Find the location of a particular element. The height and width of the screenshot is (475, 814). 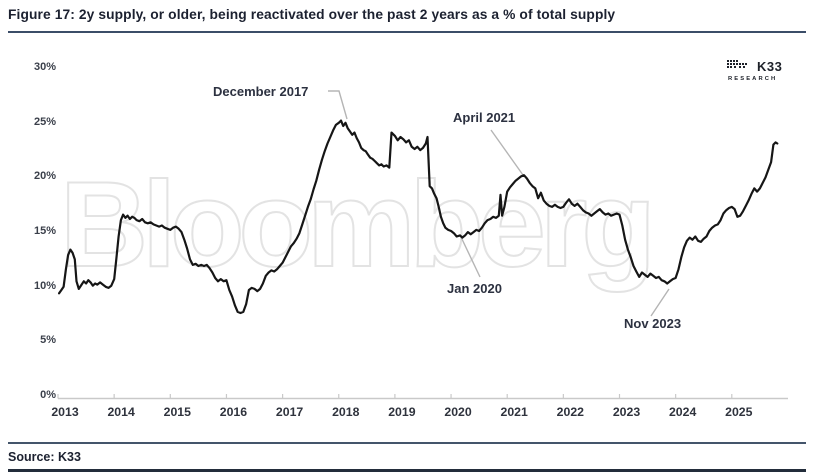

x-tick-label: 2018 is located at coordinates (346, 412).